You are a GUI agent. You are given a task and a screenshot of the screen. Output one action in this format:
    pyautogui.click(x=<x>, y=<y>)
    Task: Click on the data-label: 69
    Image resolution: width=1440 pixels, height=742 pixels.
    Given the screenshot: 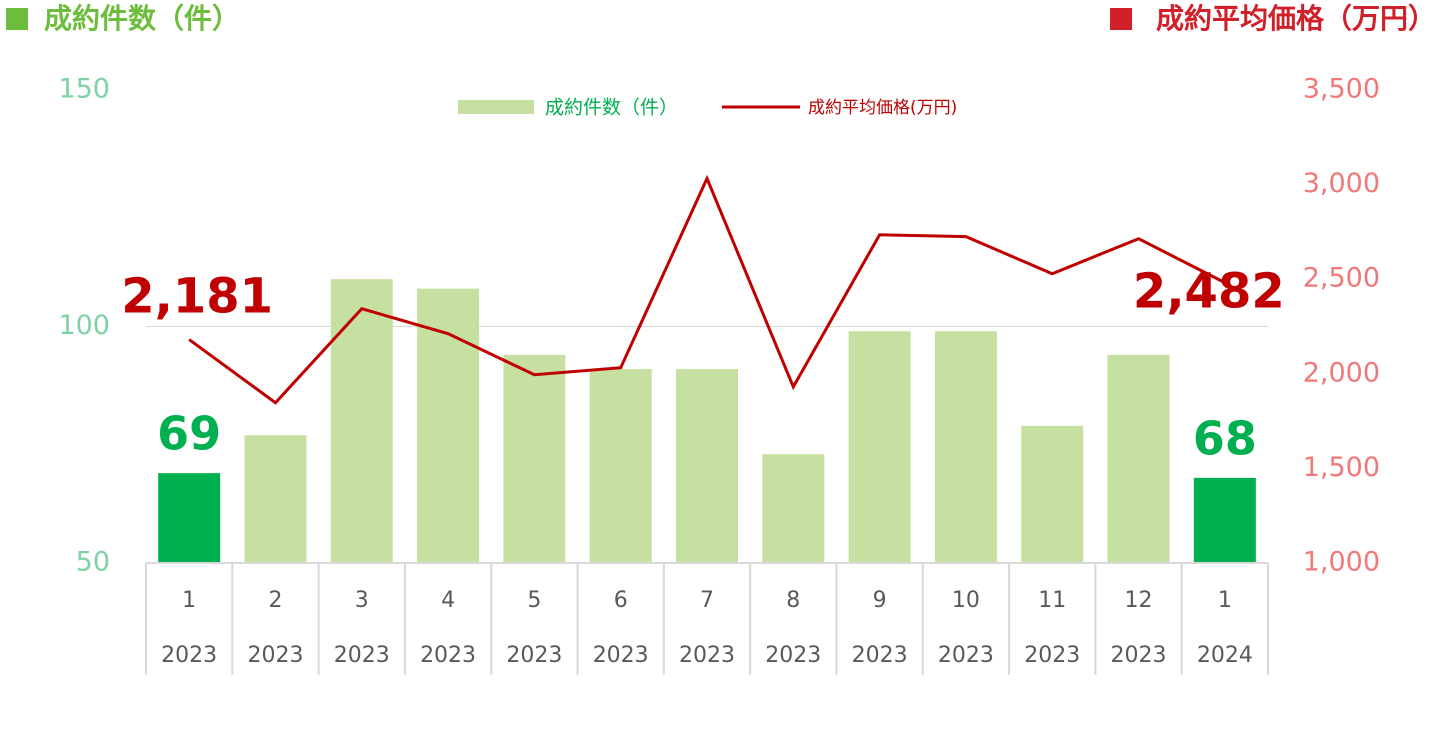 What is the action you would take?
    pyautogui.click(x=189, y=434)
    